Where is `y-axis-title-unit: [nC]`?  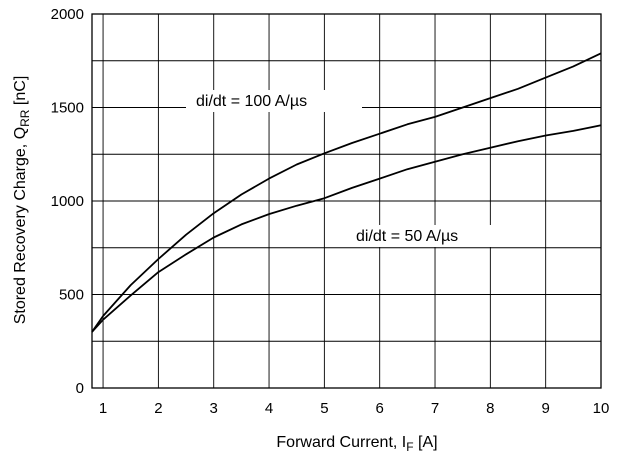 y-axis-title-unit: [nC] is located at coordinates (20, 93).